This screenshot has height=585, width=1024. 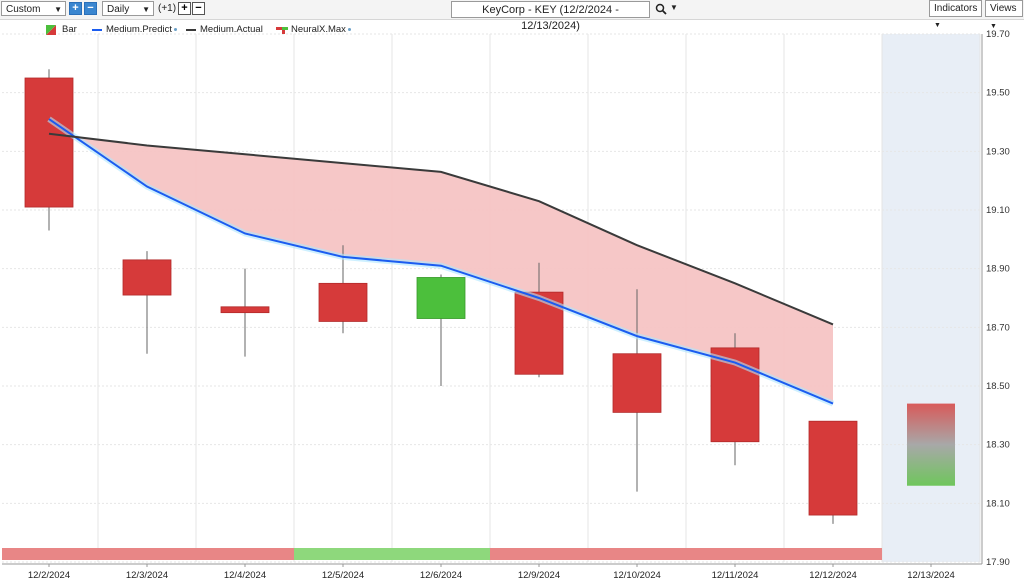 I want to click on legend-label-predict: Medium.Predict, so click(x=139, y=29).